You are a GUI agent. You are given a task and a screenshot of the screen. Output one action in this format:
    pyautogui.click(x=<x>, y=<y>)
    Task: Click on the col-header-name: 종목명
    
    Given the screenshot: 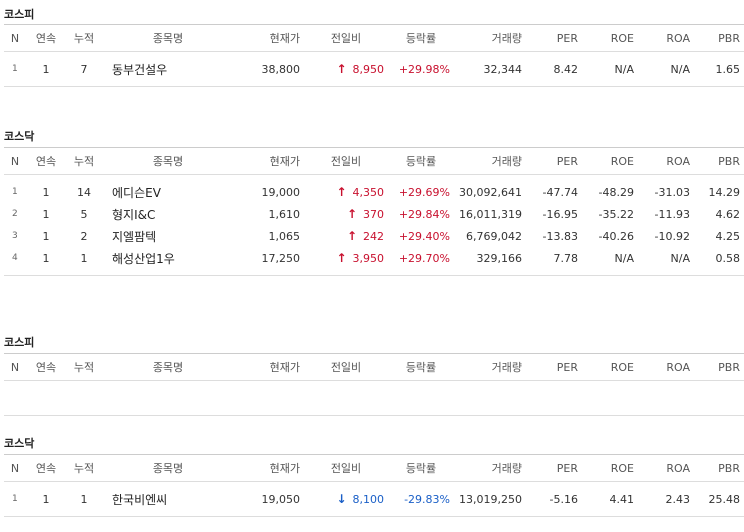 What is the action you would take?
    pyautogui.click(x=168, y=38)
    